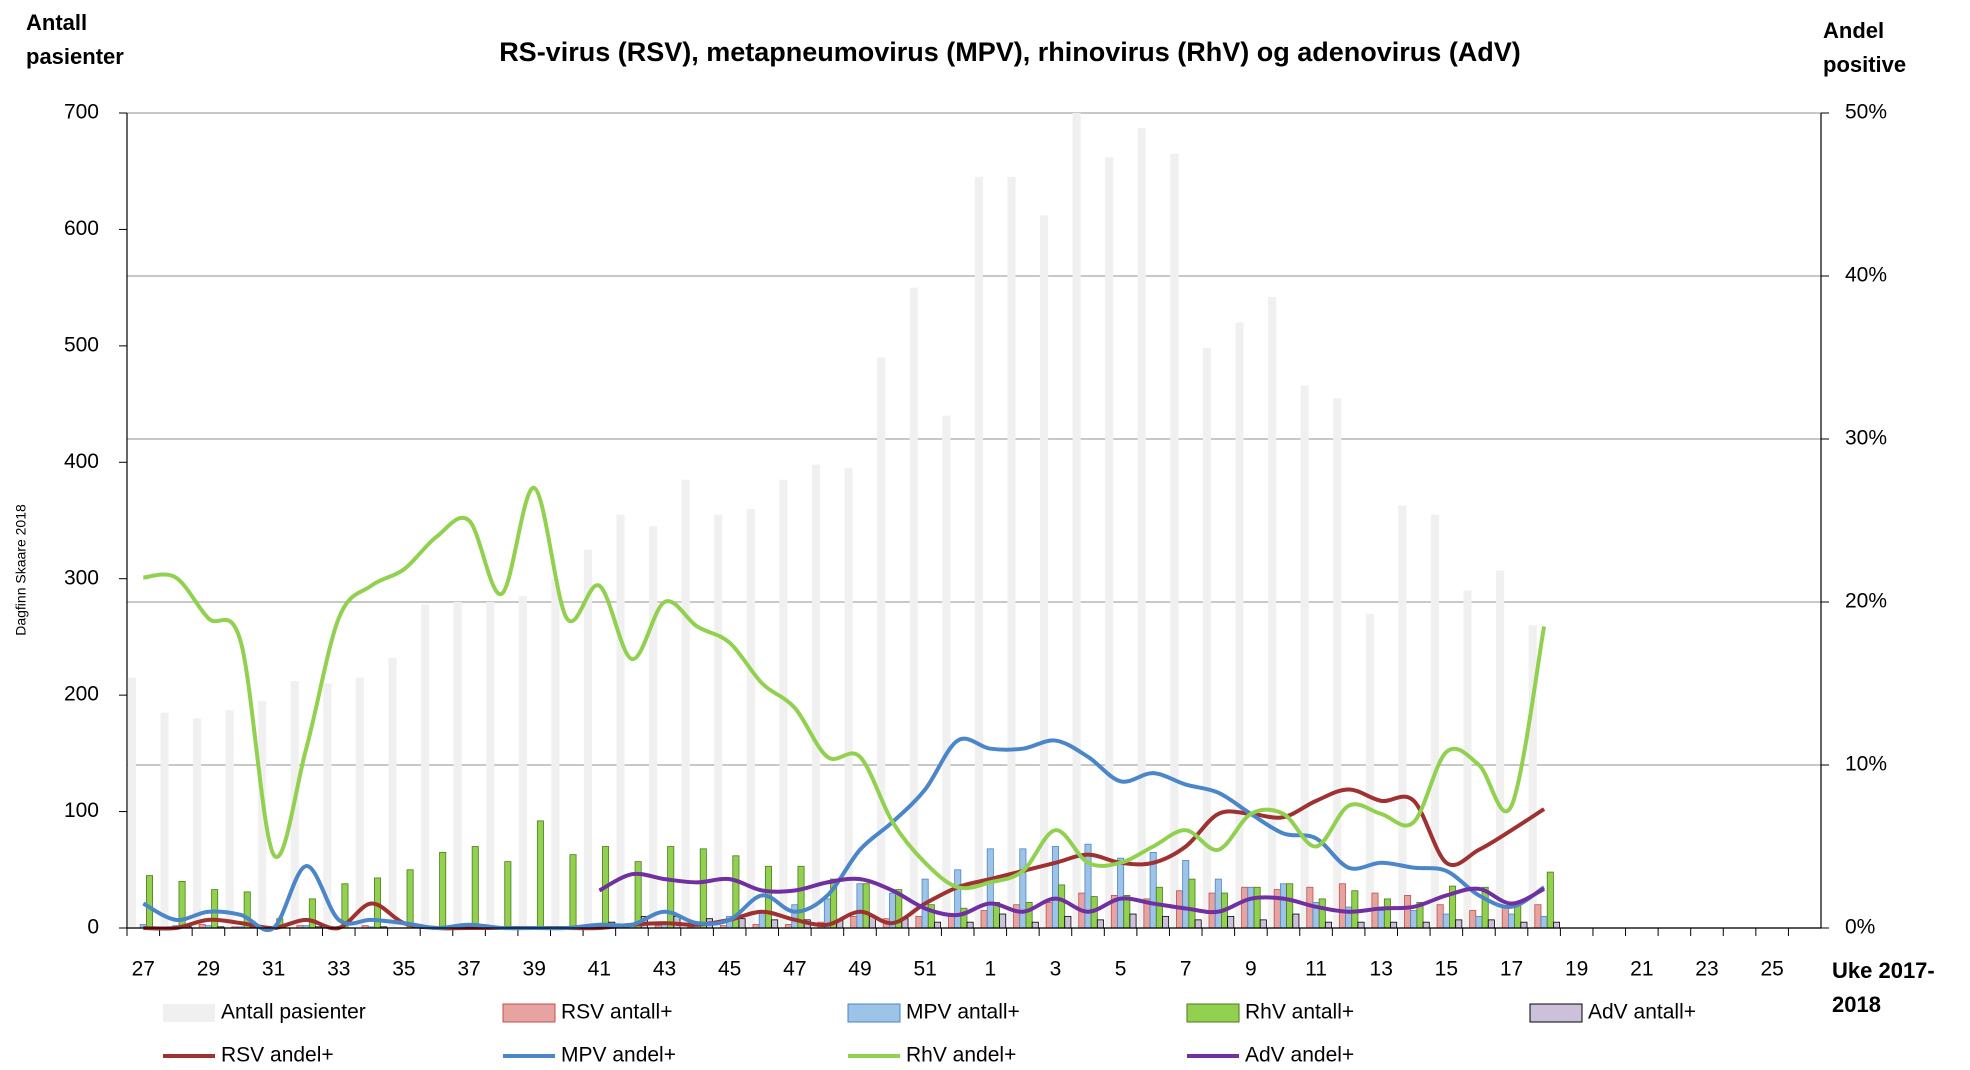  What do you see at coordinates (81, 577) in the screenshot?
I see `y-tick-label: 300` at bounding box center [81, 577].